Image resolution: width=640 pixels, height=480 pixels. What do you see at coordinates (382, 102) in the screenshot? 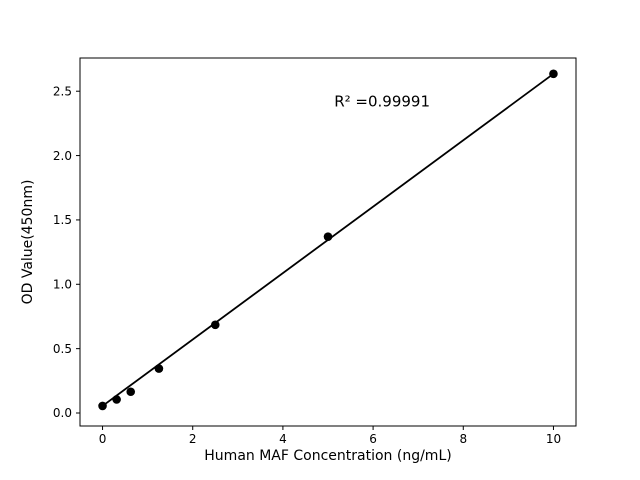
I see `r-squared-annotation: R² =0.99991` at bounding box center [382, 102].